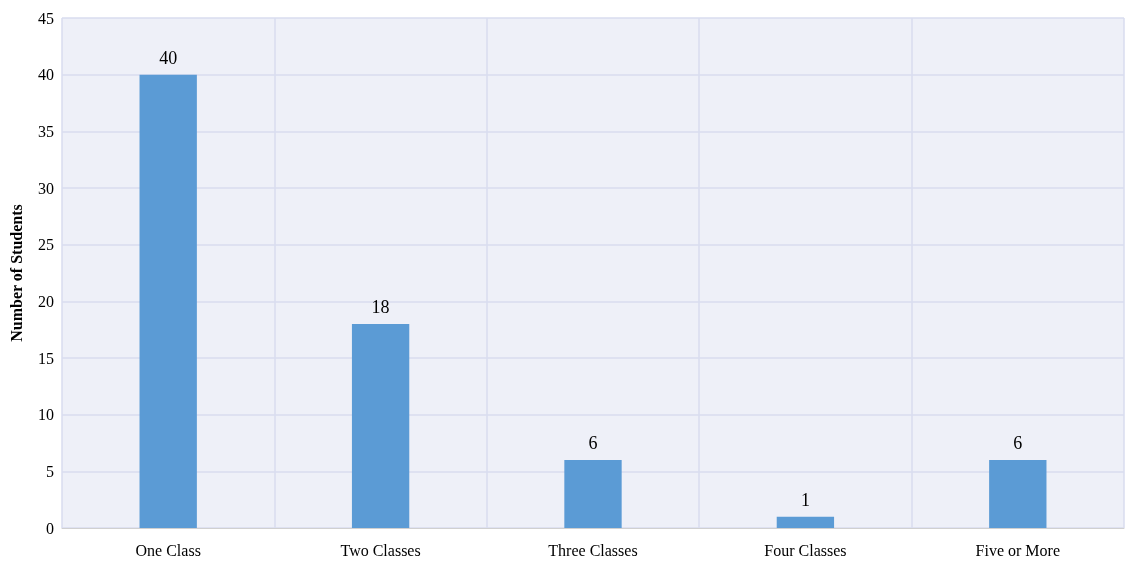  I want to click on x-tick-label: Two Classes, so click(380, 550).